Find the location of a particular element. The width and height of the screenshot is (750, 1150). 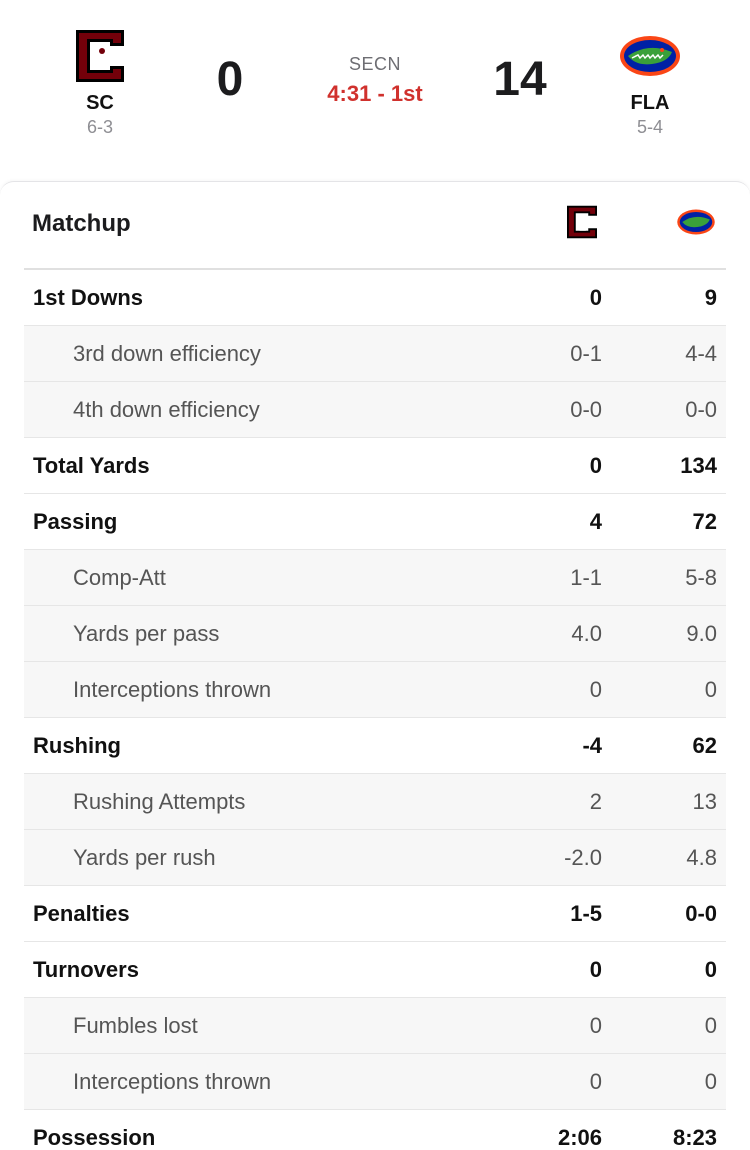

stat-label: Rushing Attempts is located at coordinates (159, 801).